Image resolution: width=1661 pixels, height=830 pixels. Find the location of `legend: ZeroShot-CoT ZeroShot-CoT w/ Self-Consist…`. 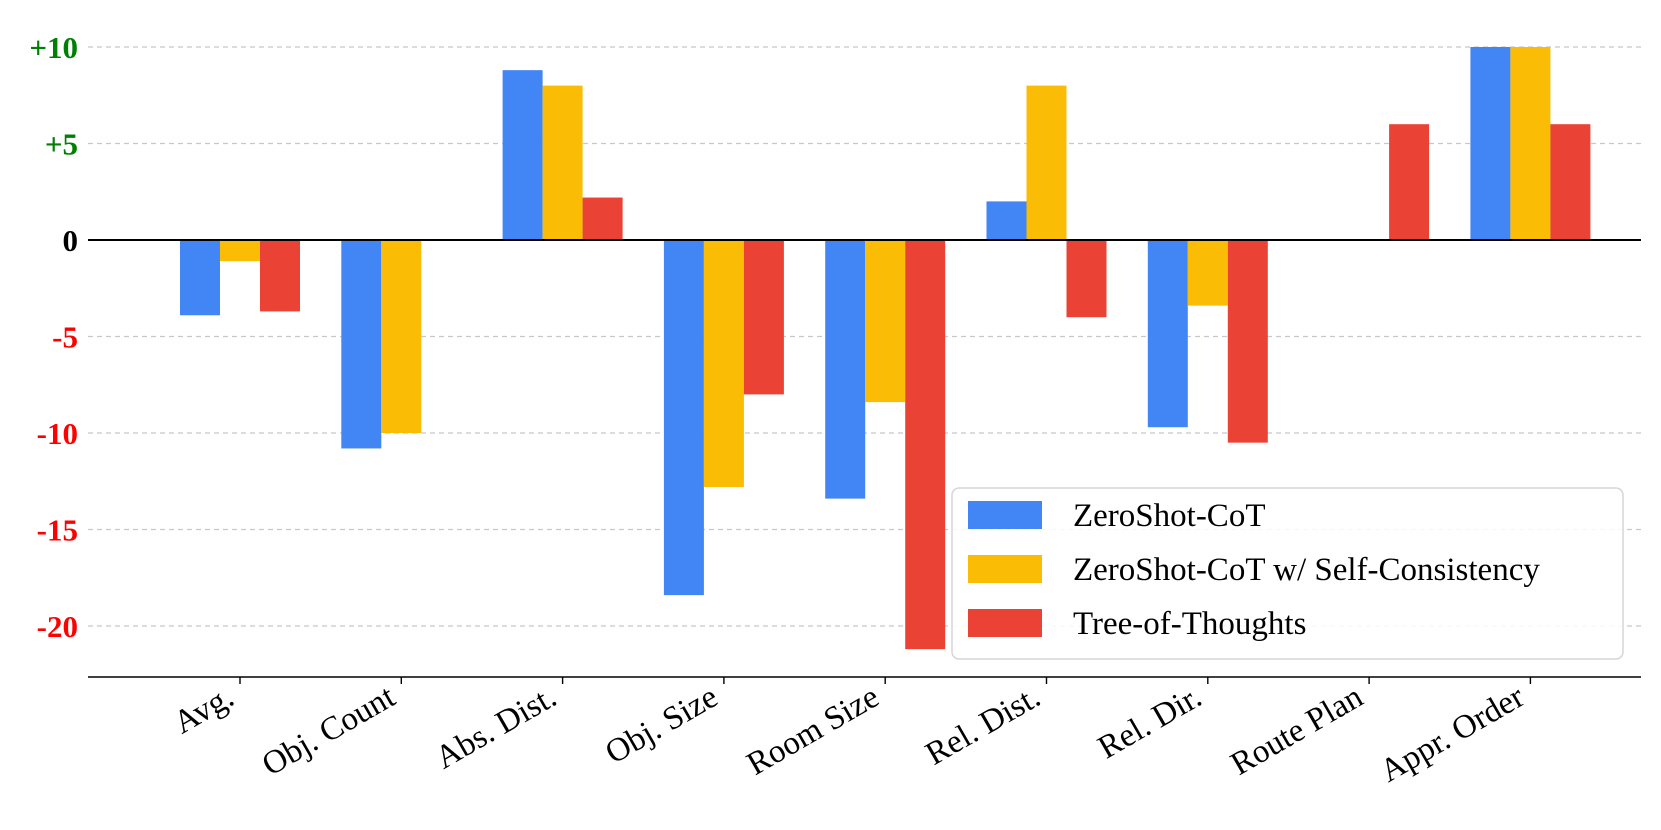

legend: ZeroShot-CoT ZeroShot-CoT w/ Self-Consist… is located at coordinates (1287, 573).